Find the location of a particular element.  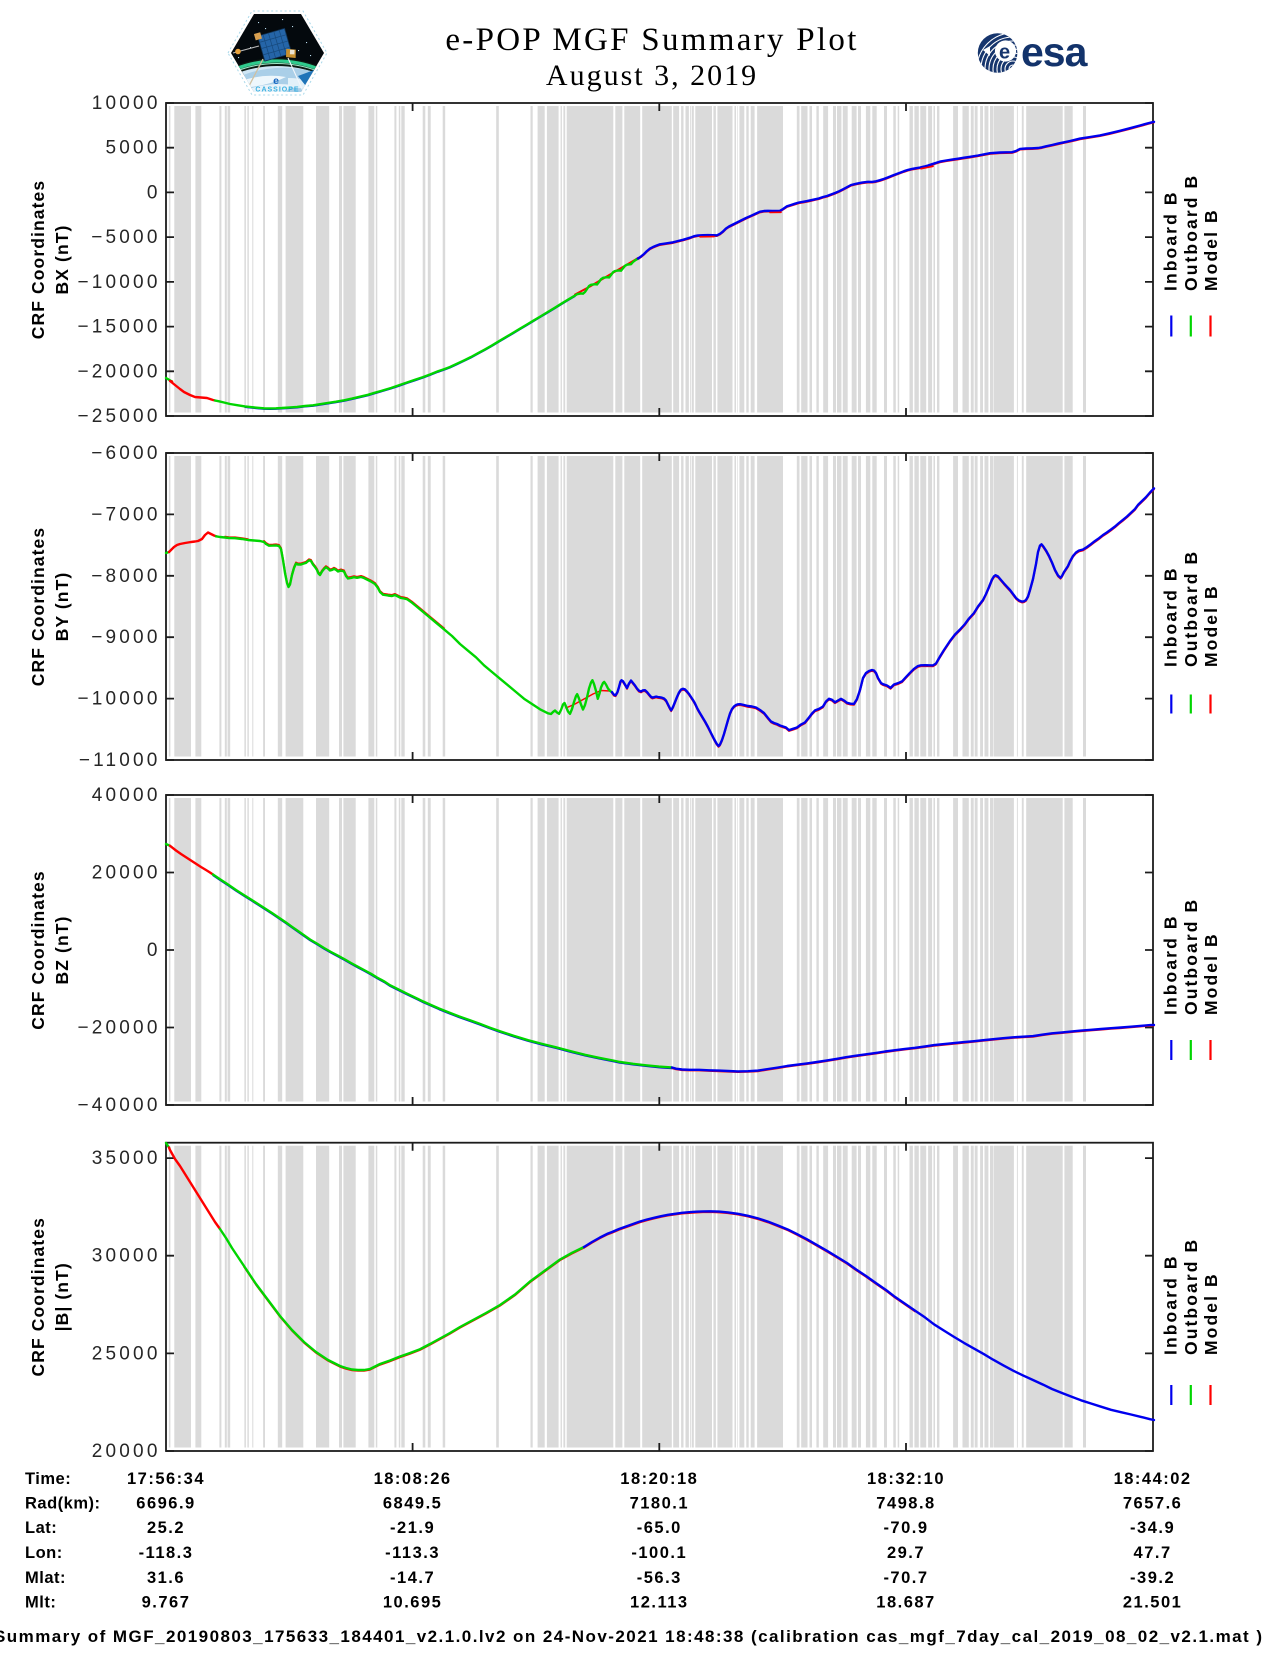

svg-text: 18.687 is located at coordinates (905, 1603).